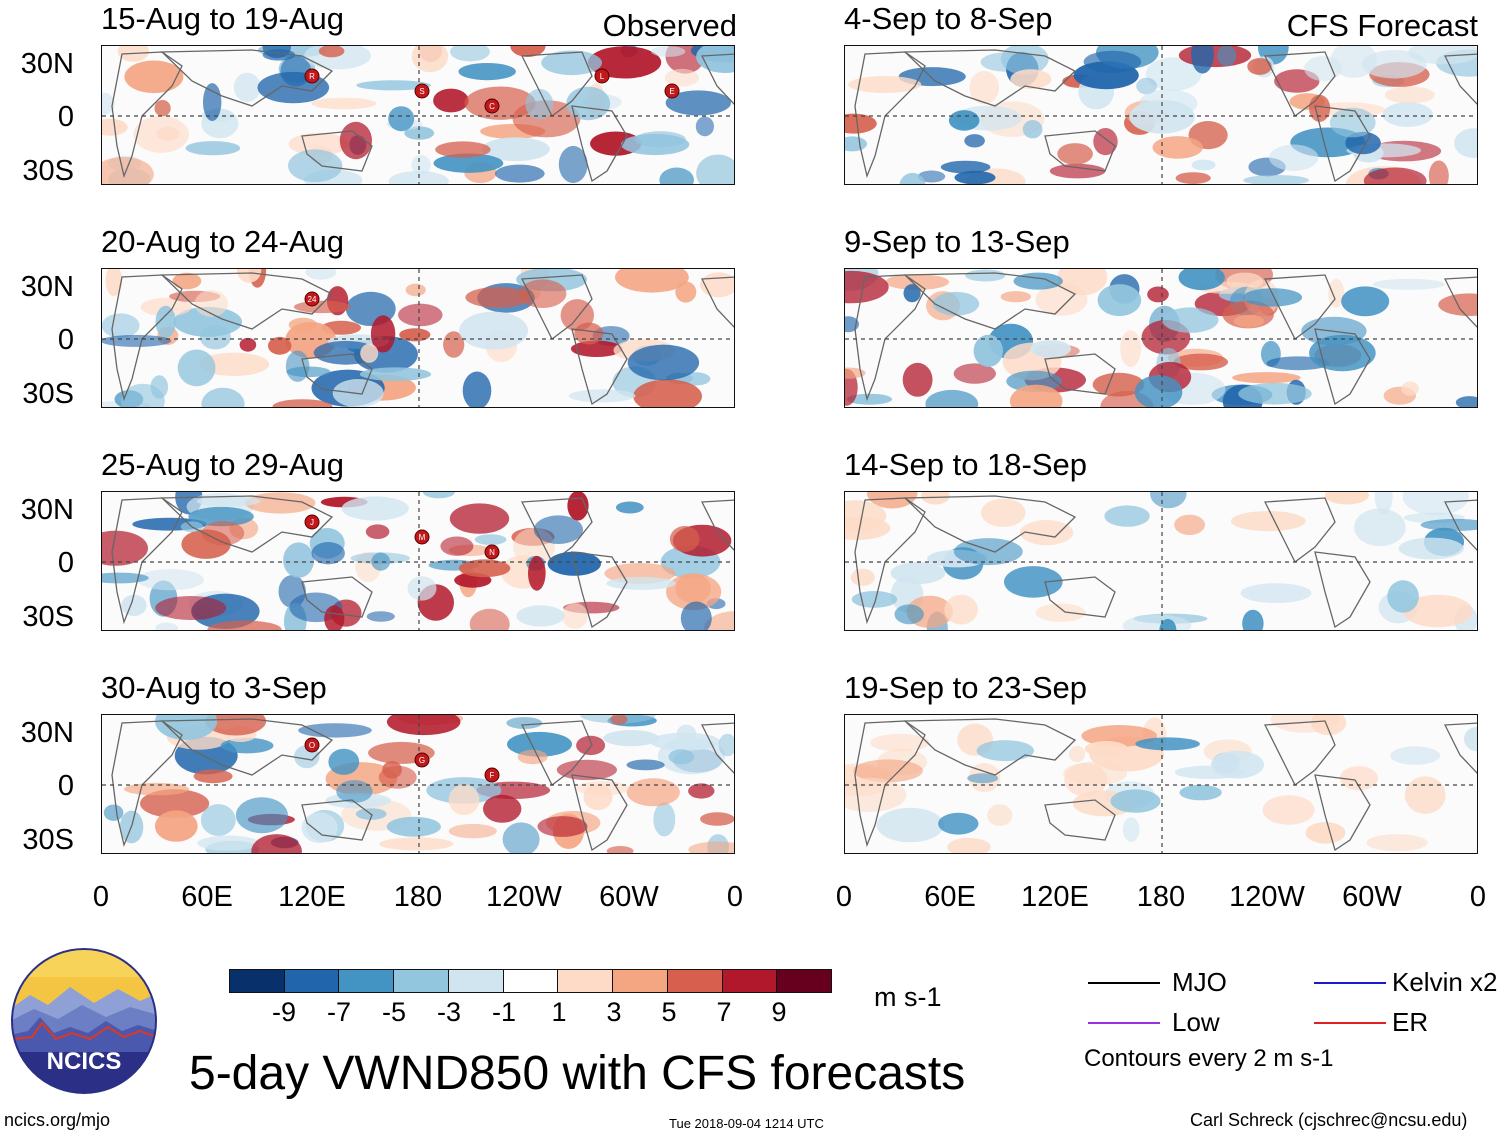 The height and width of the screenshot is (1137, 1510). What do you see at coordinates (966, 687) in the screenshot?
I see `panel-title-fc-4: 19-Sep to 23-Sep` at bounding box center [966, 687].